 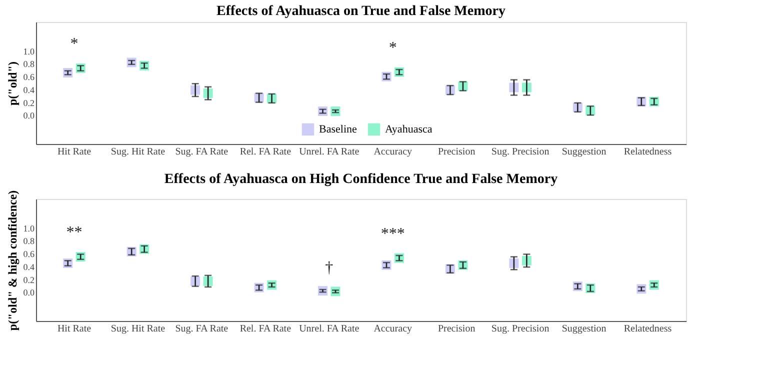 What do you see at coordinates (408, 129) in the screenshot?
I see `legend-label: Ayahuasca` at bounding box center [408, 129].